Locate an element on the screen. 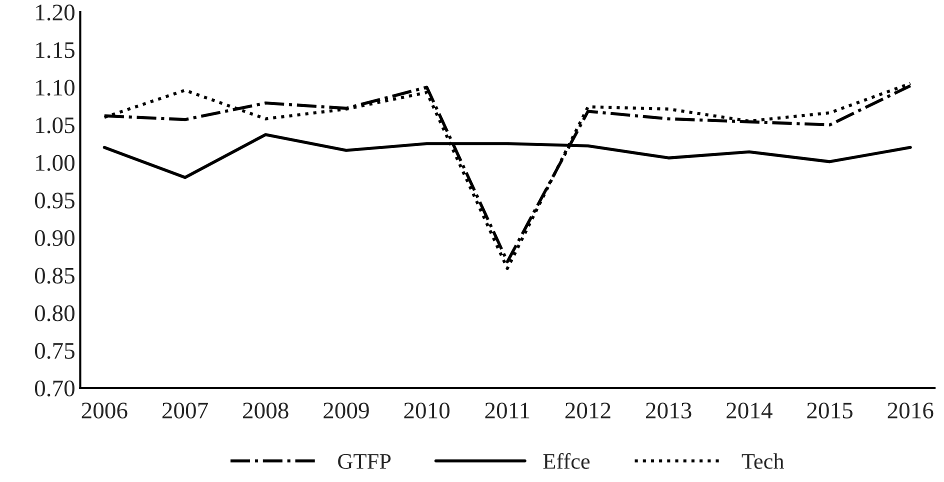 This screenshot has height=482, width=944. y-tick-label: 1.00 is located at coordinates (55, 162).